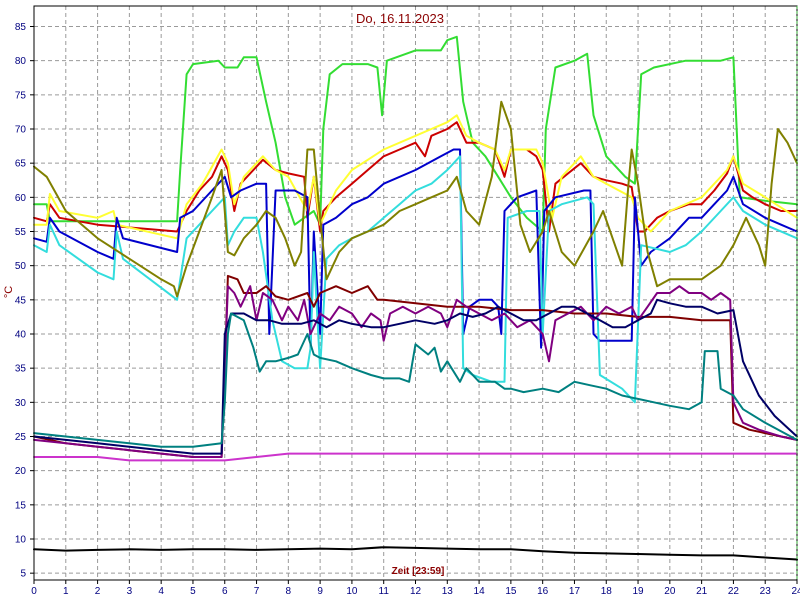 This screenshot has width=800, height=600. I want to click on x-tick-label: 19, so click(638, 591).